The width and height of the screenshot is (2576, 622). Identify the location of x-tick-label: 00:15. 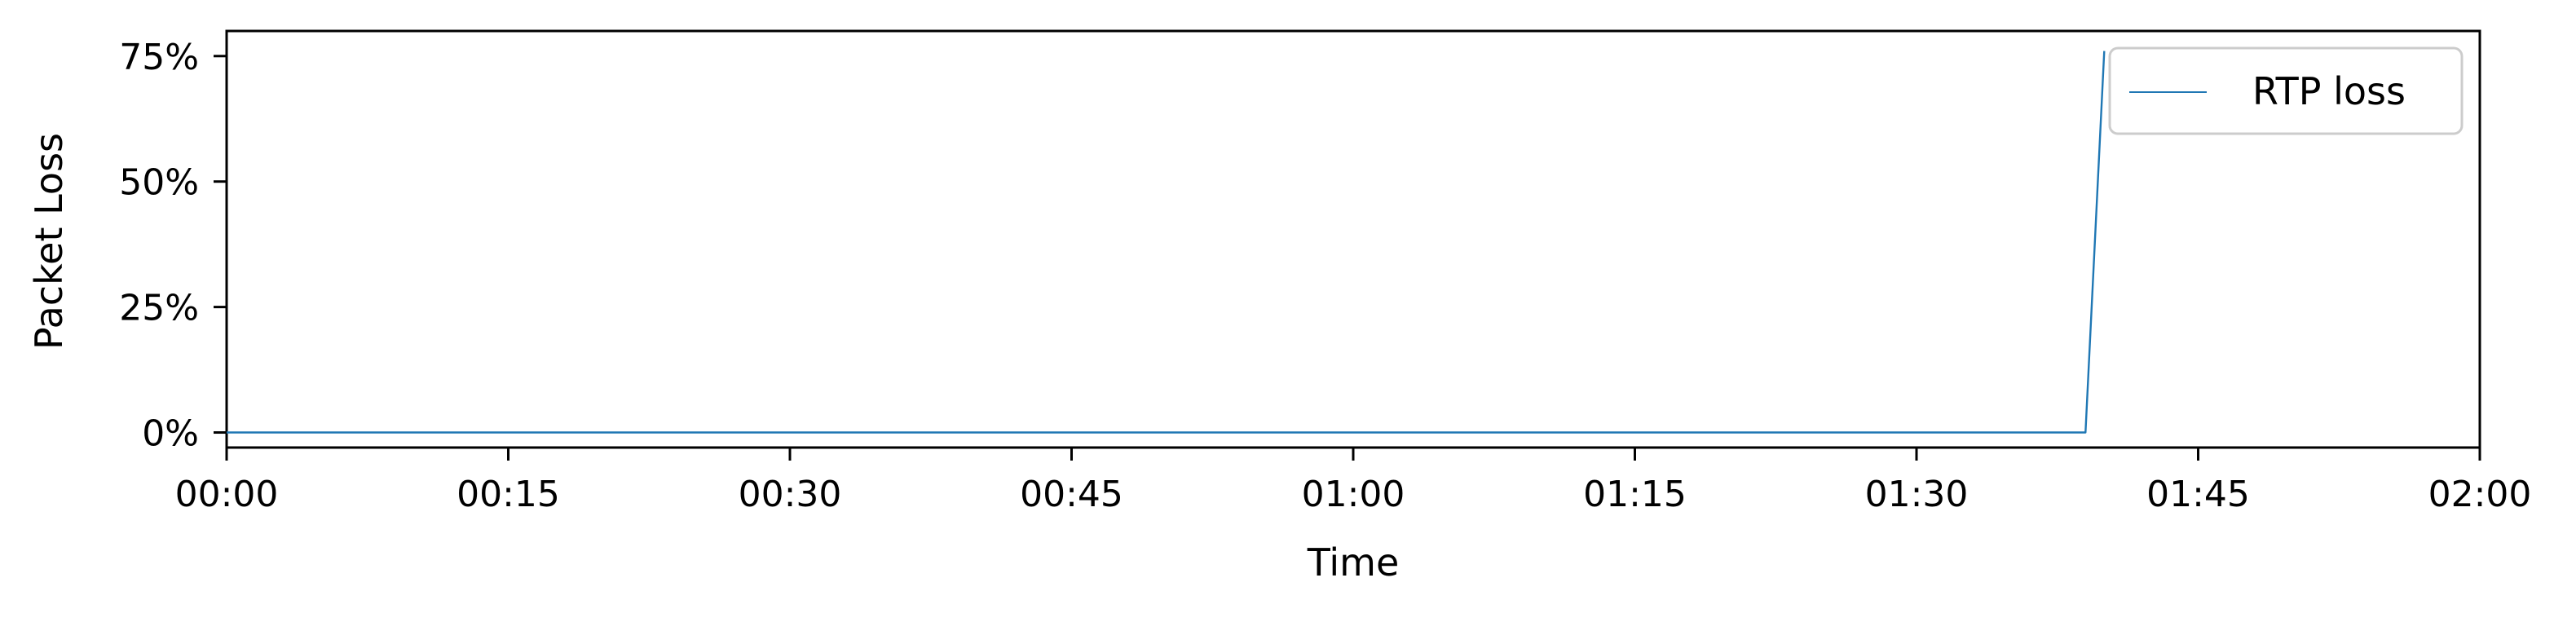
(508, 494).